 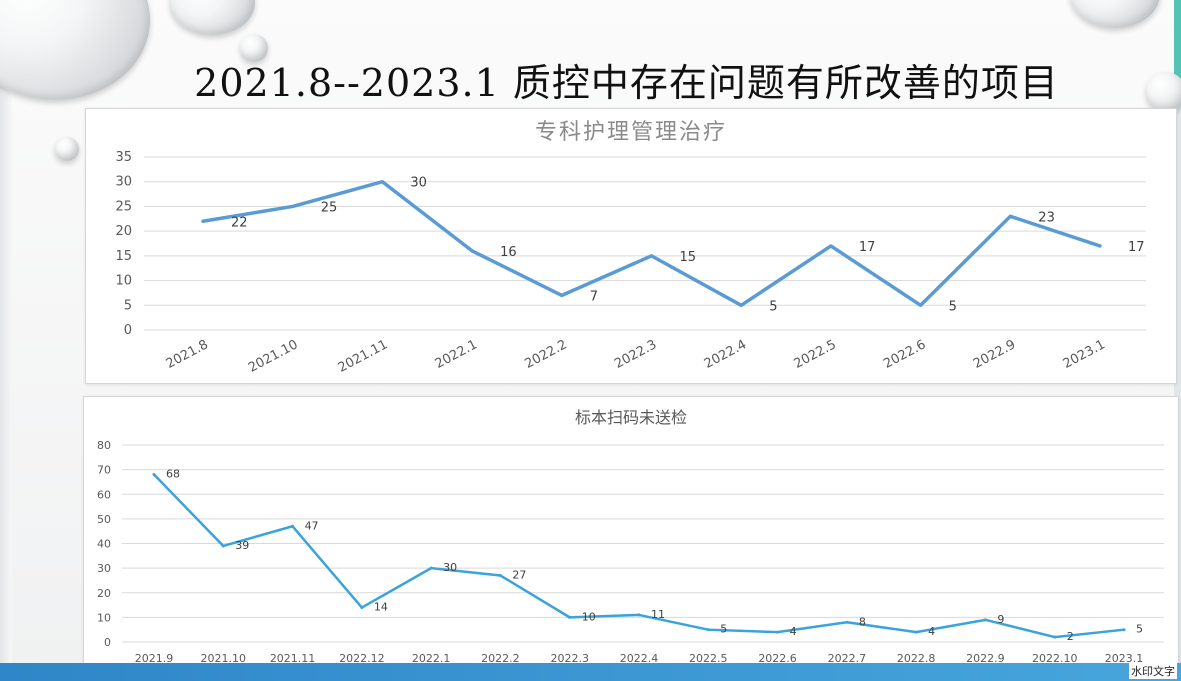 What do you see at coordinates (128, 305) in the screenshot?
I see `y-tick-label: 5` at bounding box center [128, 305].